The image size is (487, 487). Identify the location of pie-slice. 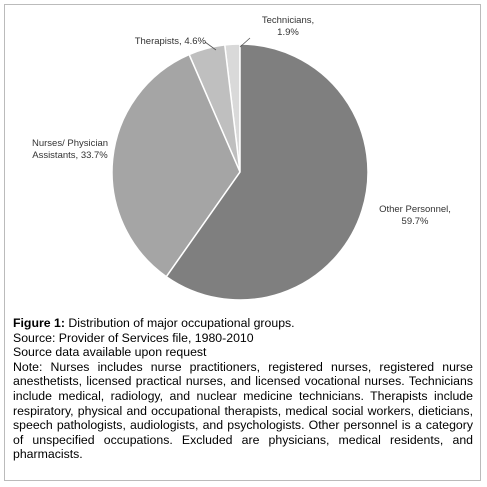
(176, 165).